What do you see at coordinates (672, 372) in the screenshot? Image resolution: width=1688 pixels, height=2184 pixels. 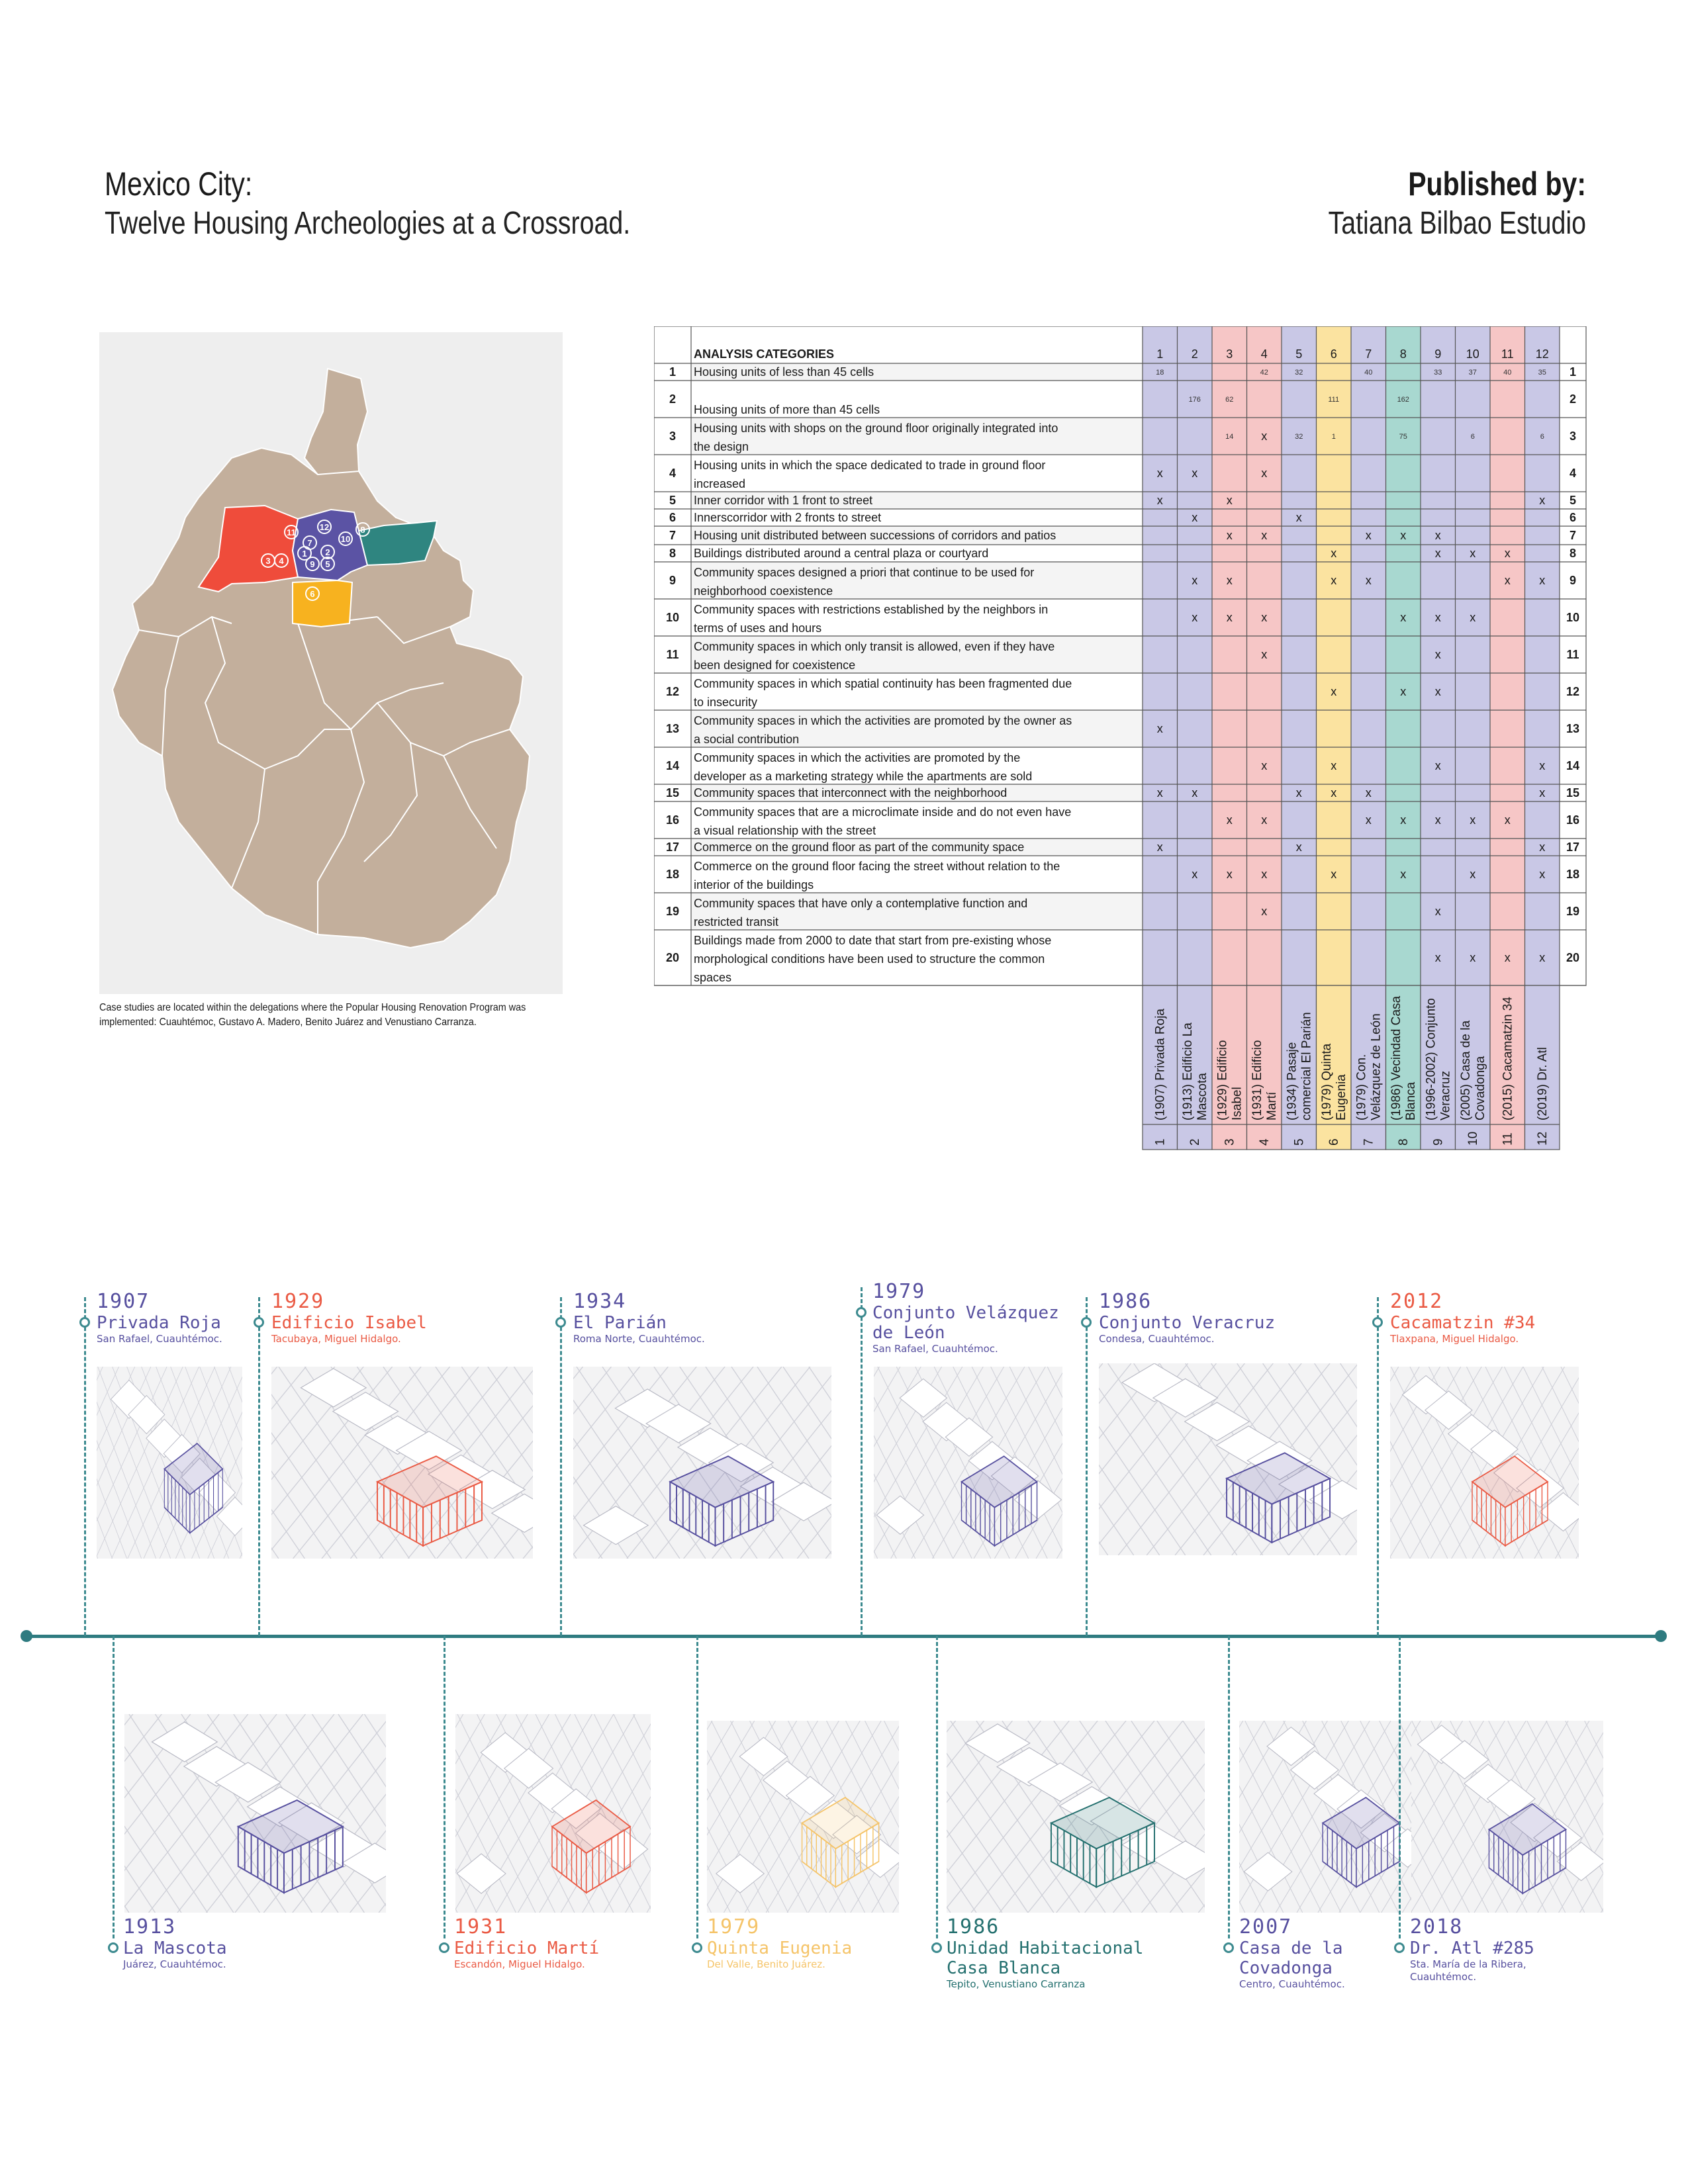 I see `matrix-row-number: 1` at bounding box center [672, 372].